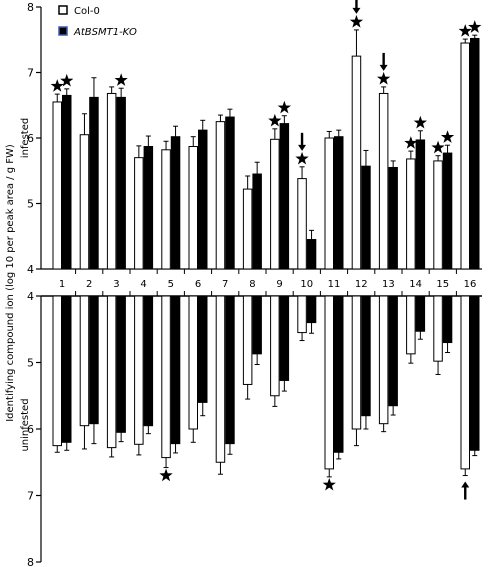 This screenshot has width=488, height=567. Describe the element at coordinates (442, 284) in the screenshot. I see `category-label: 15` at that location.